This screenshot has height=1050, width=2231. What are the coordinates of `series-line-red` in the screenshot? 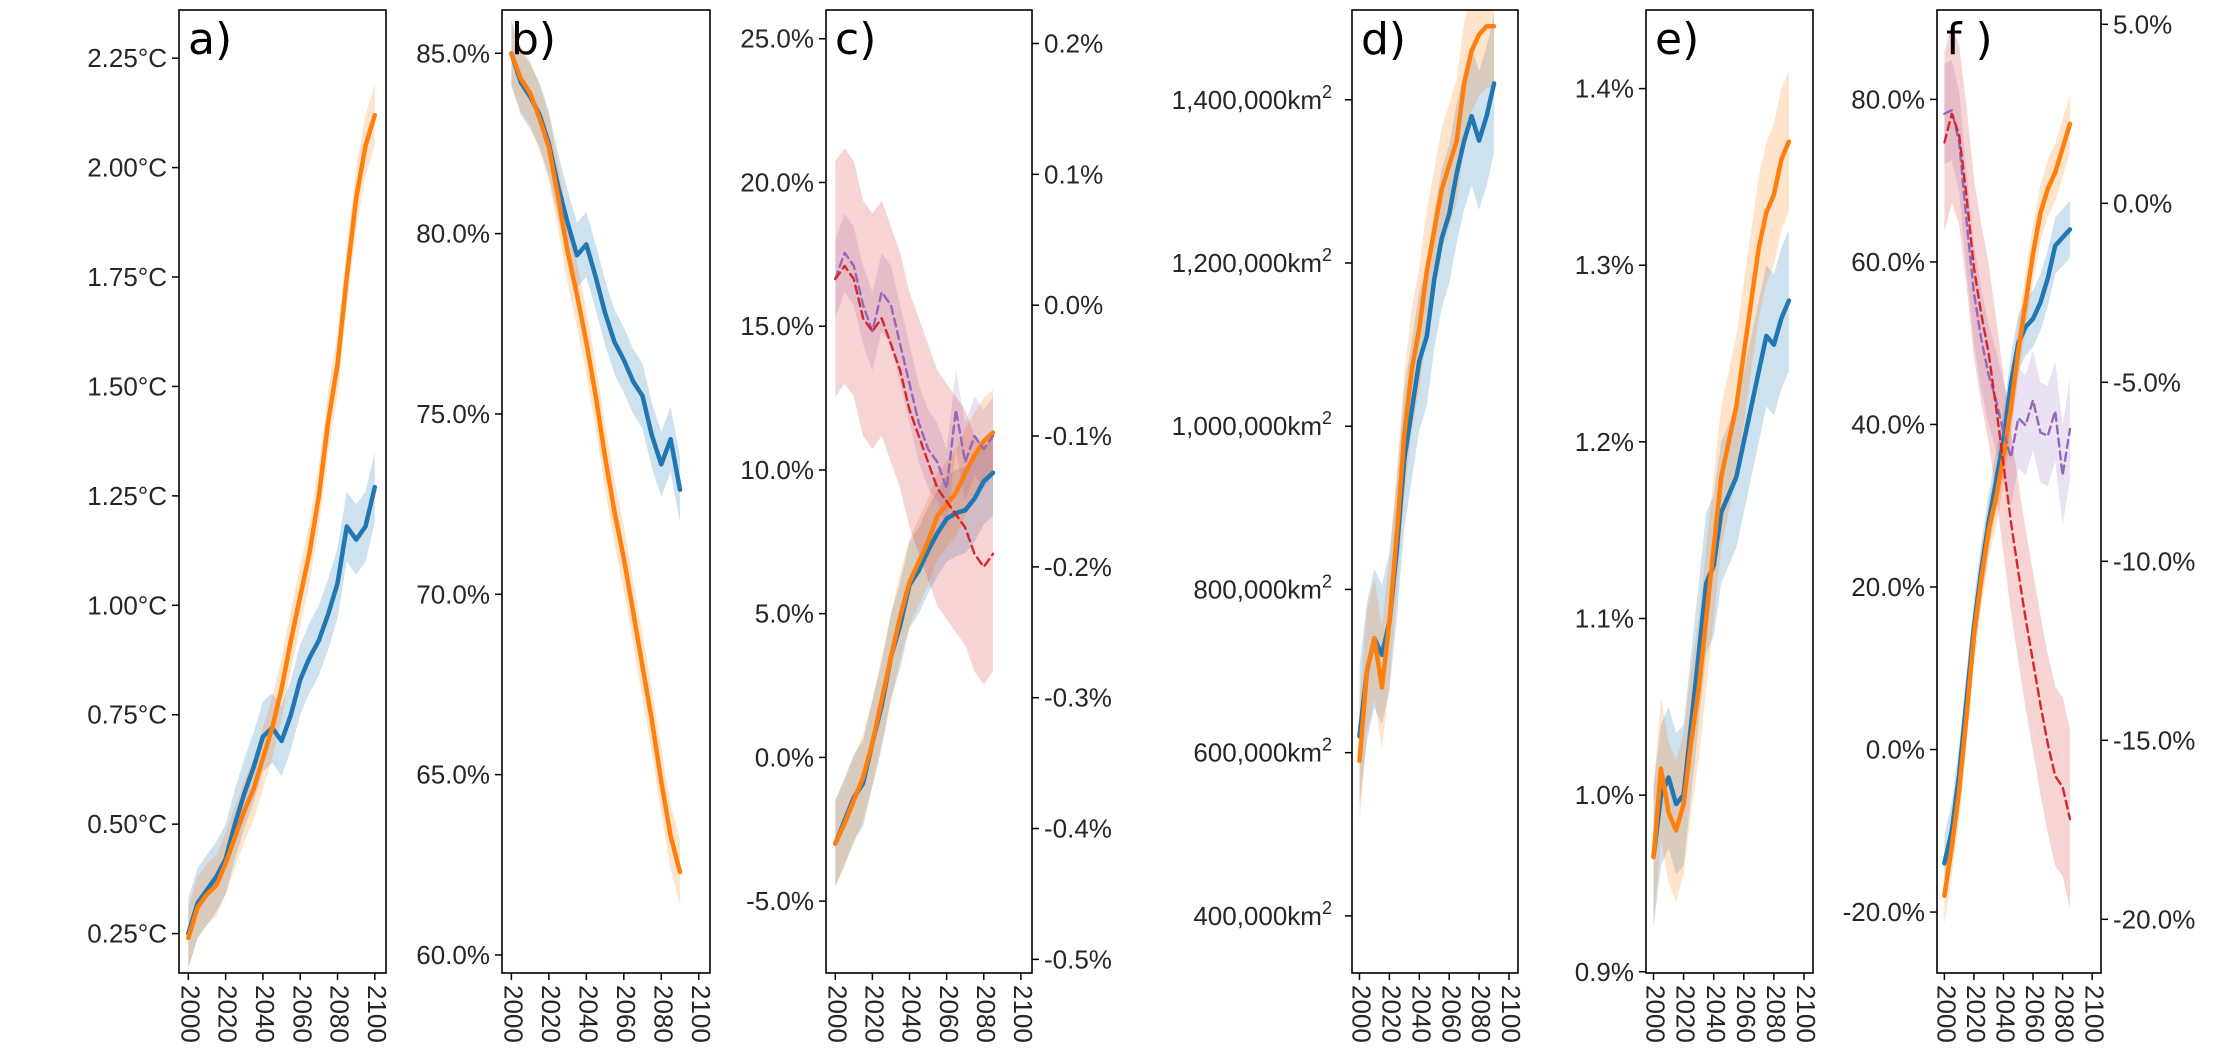 It's located at (2007, 466).